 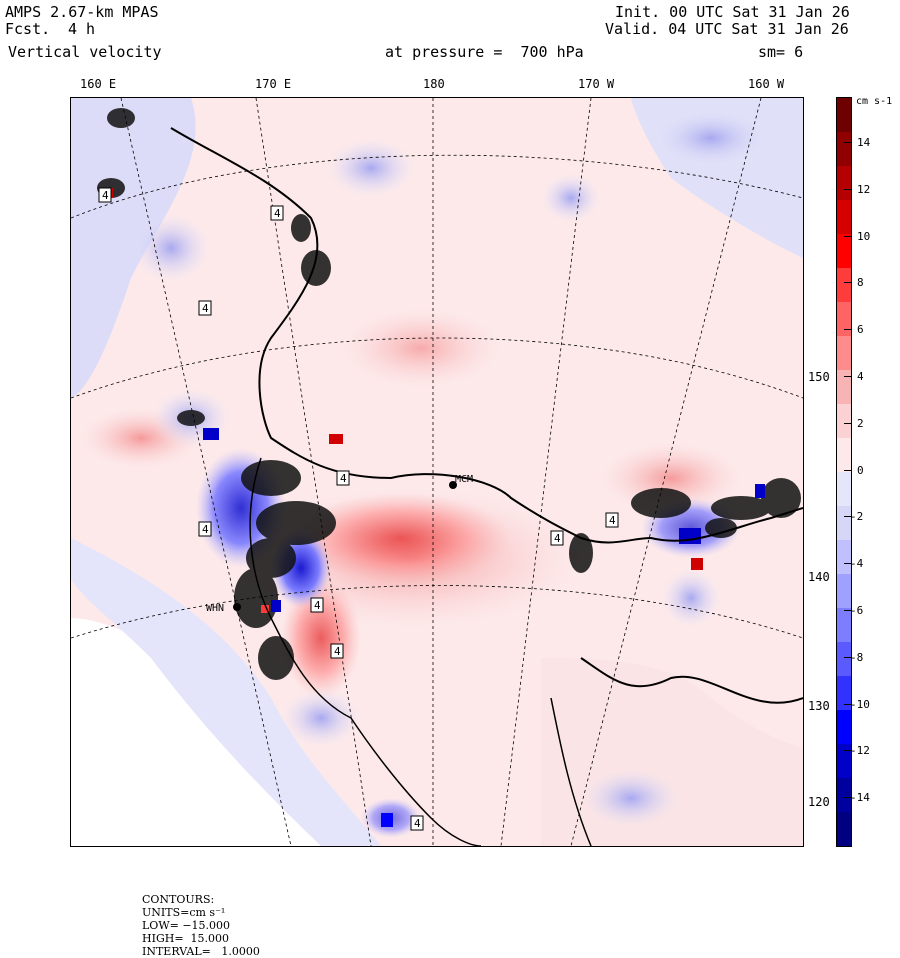 What do you see at coordinates (727, 29) in the screenshot?
I see `valid-time: Valid. 04 UTC Sat 31 Jan 26` at bounding box center [727, 29].